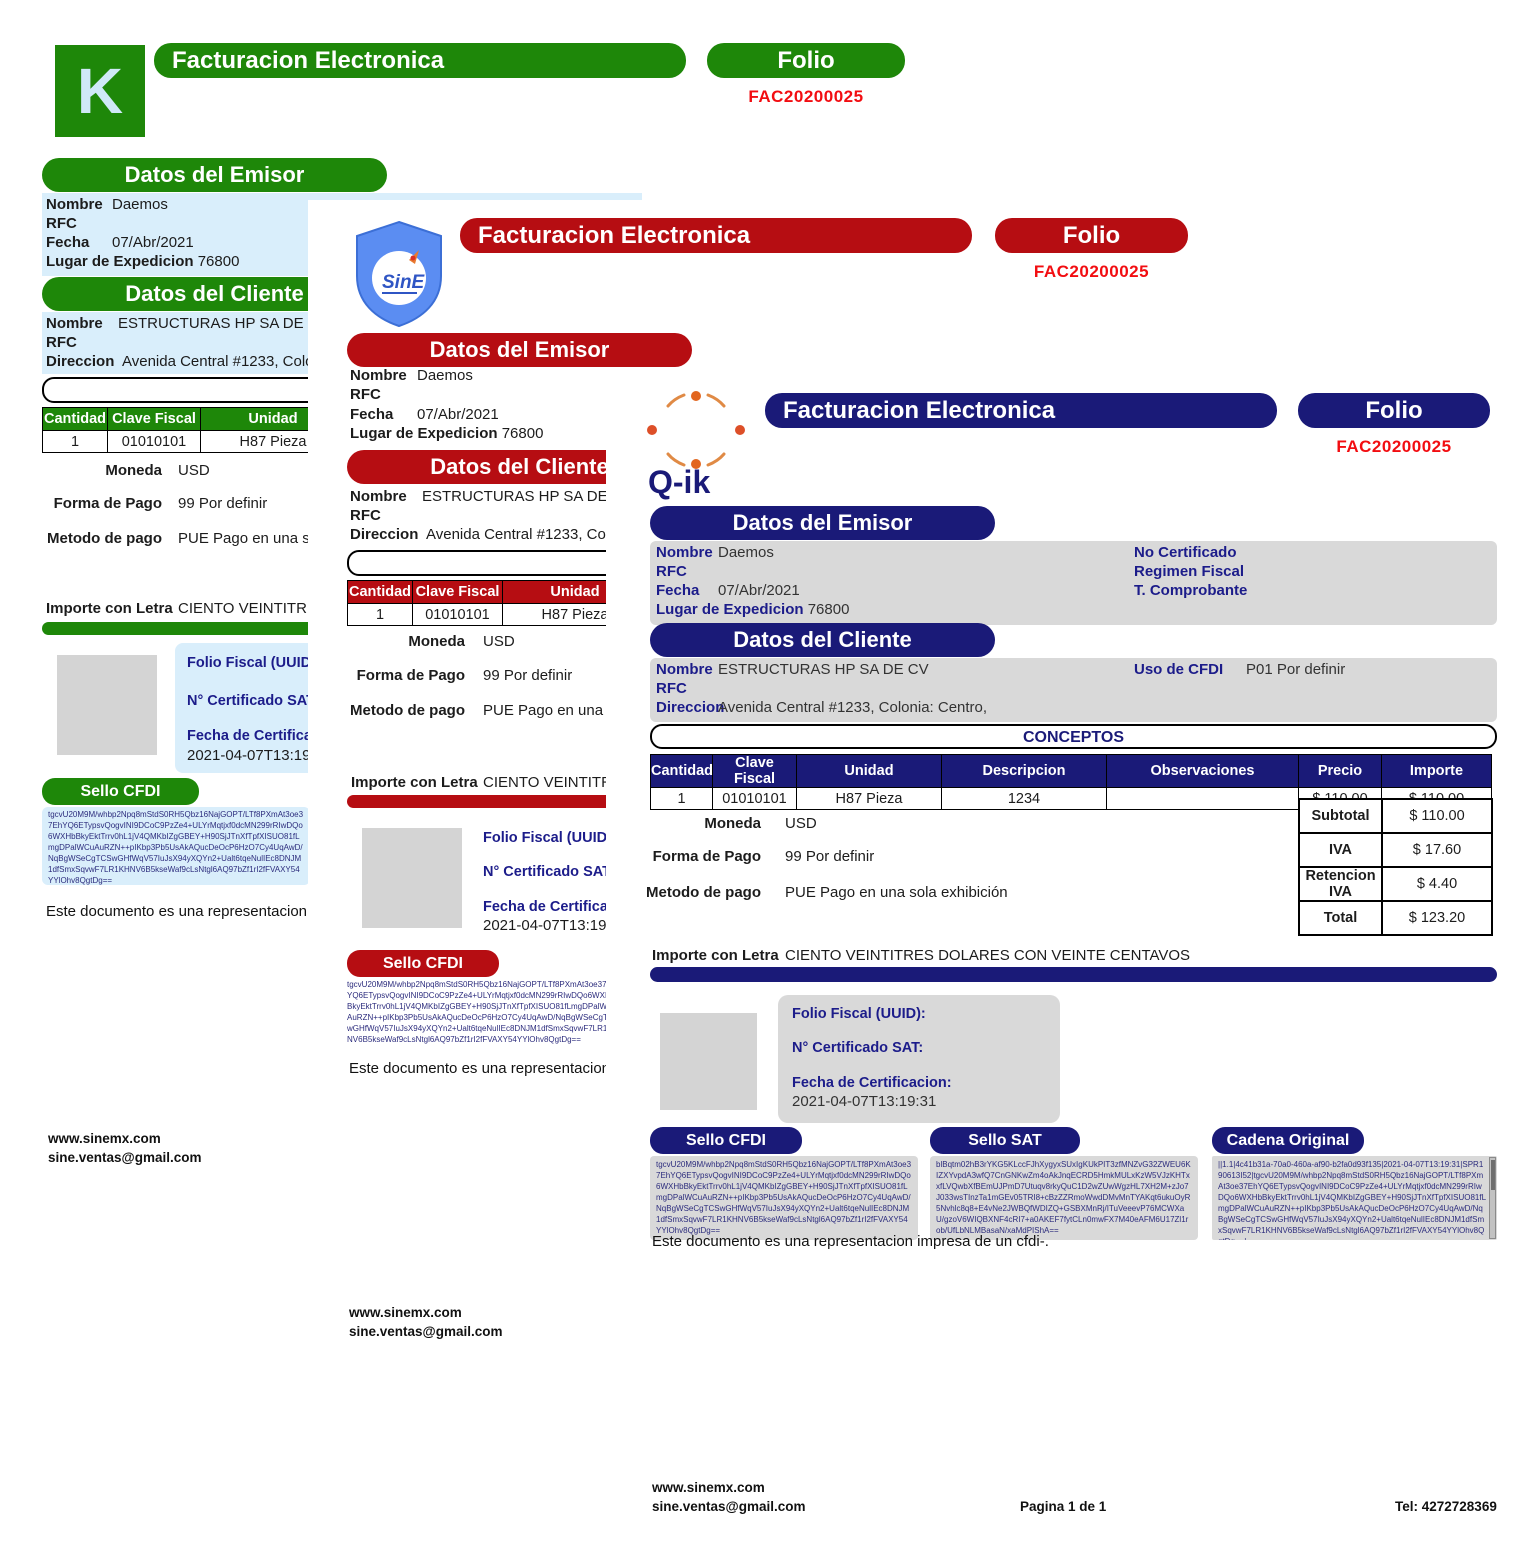  I want to click on iva-value: $ 17.60, so click(1437, 850).